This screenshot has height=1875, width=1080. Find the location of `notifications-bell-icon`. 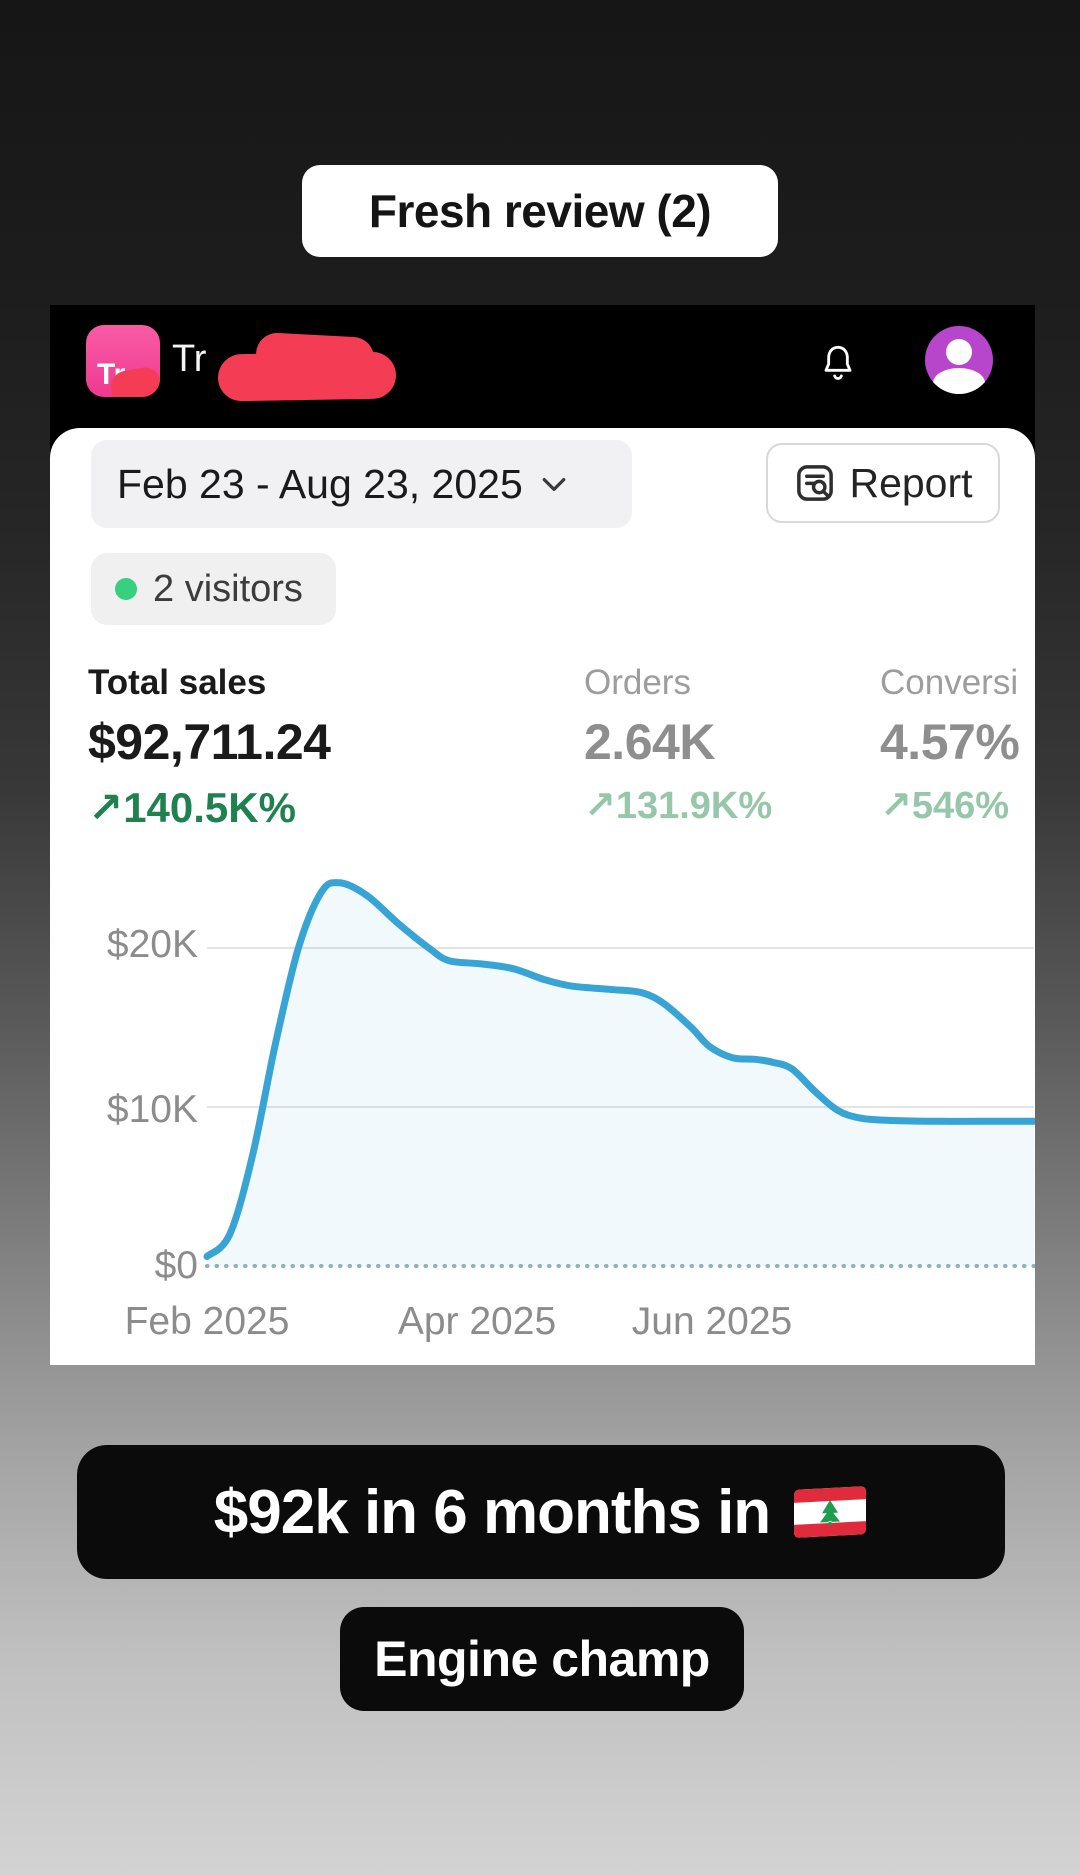

notifications-bell-icon is located at coordinates (838, 364).